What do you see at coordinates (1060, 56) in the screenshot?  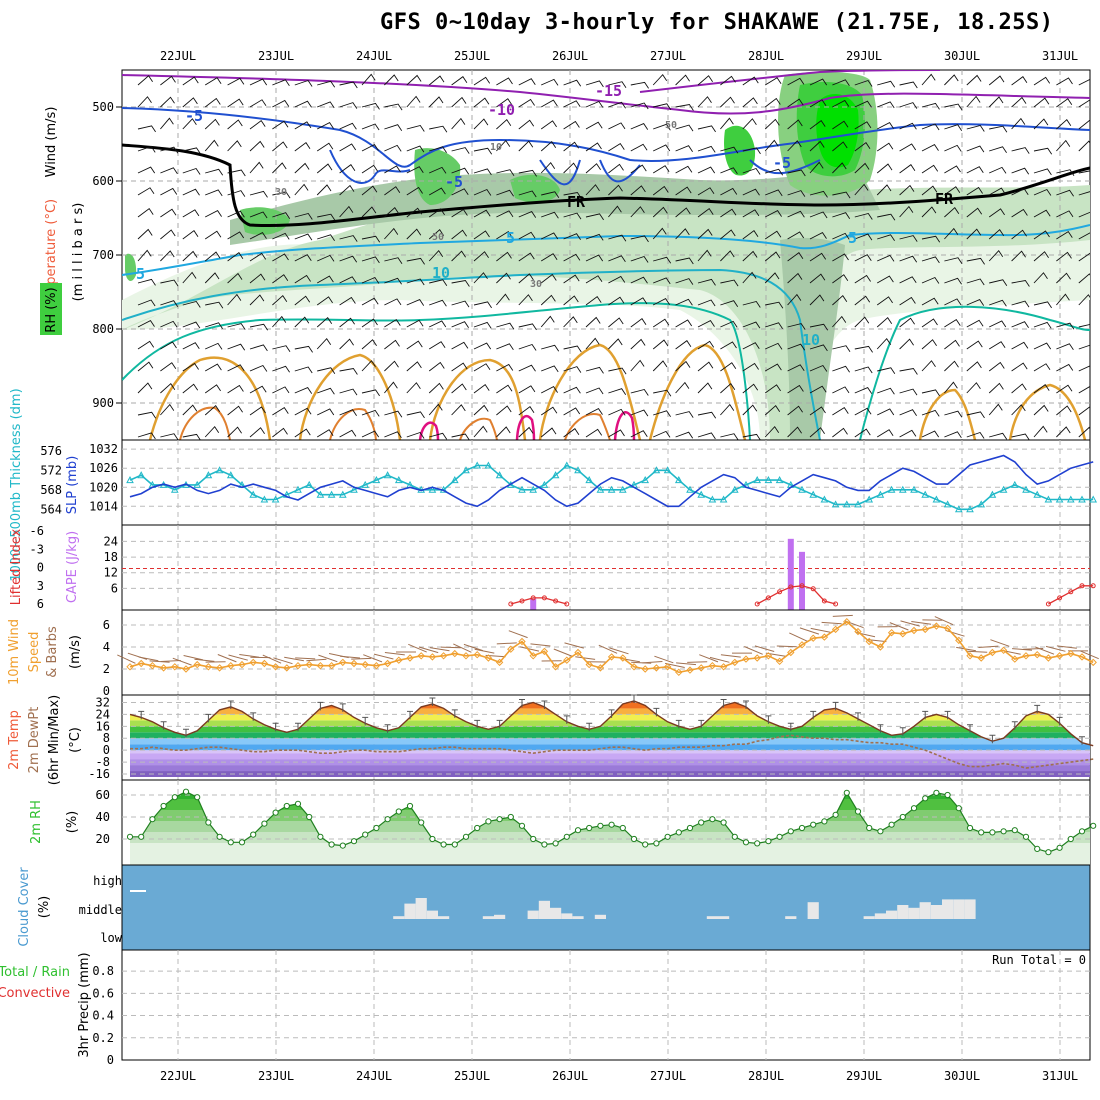 I see `day-label-top-9: 31JUL` at bounding box center [1060, 56].